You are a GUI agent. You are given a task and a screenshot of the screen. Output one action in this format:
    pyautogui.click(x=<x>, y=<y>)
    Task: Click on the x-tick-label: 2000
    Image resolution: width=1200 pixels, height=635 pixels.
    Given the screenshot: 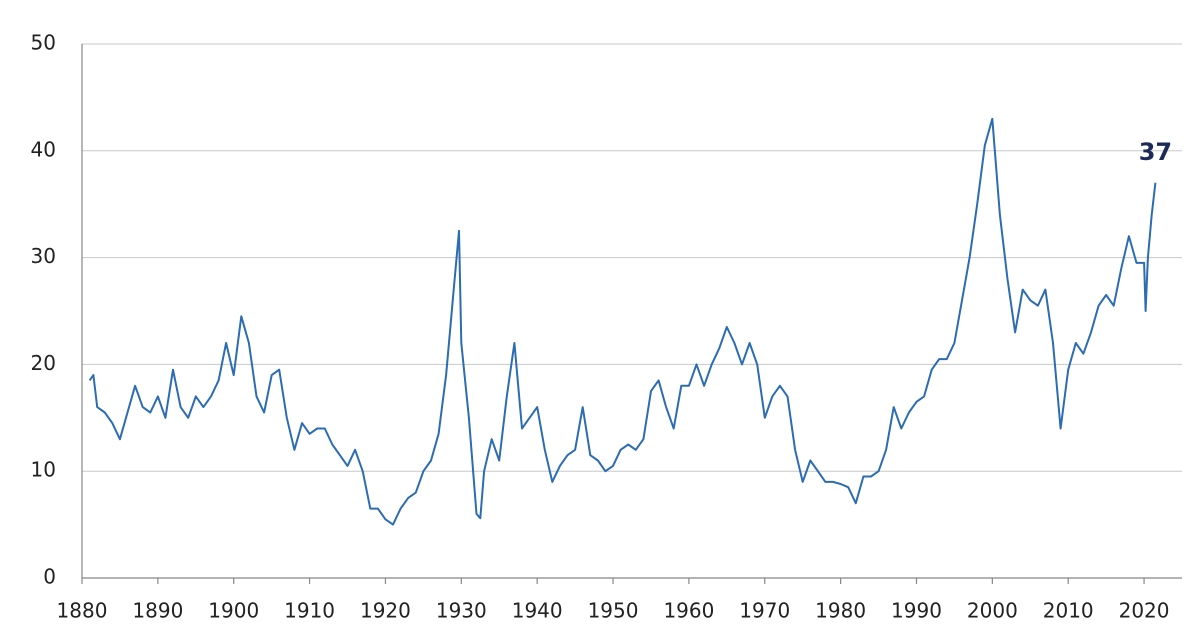 What is the action you would take?
    pyautogui.click(x=992, y=611)
    